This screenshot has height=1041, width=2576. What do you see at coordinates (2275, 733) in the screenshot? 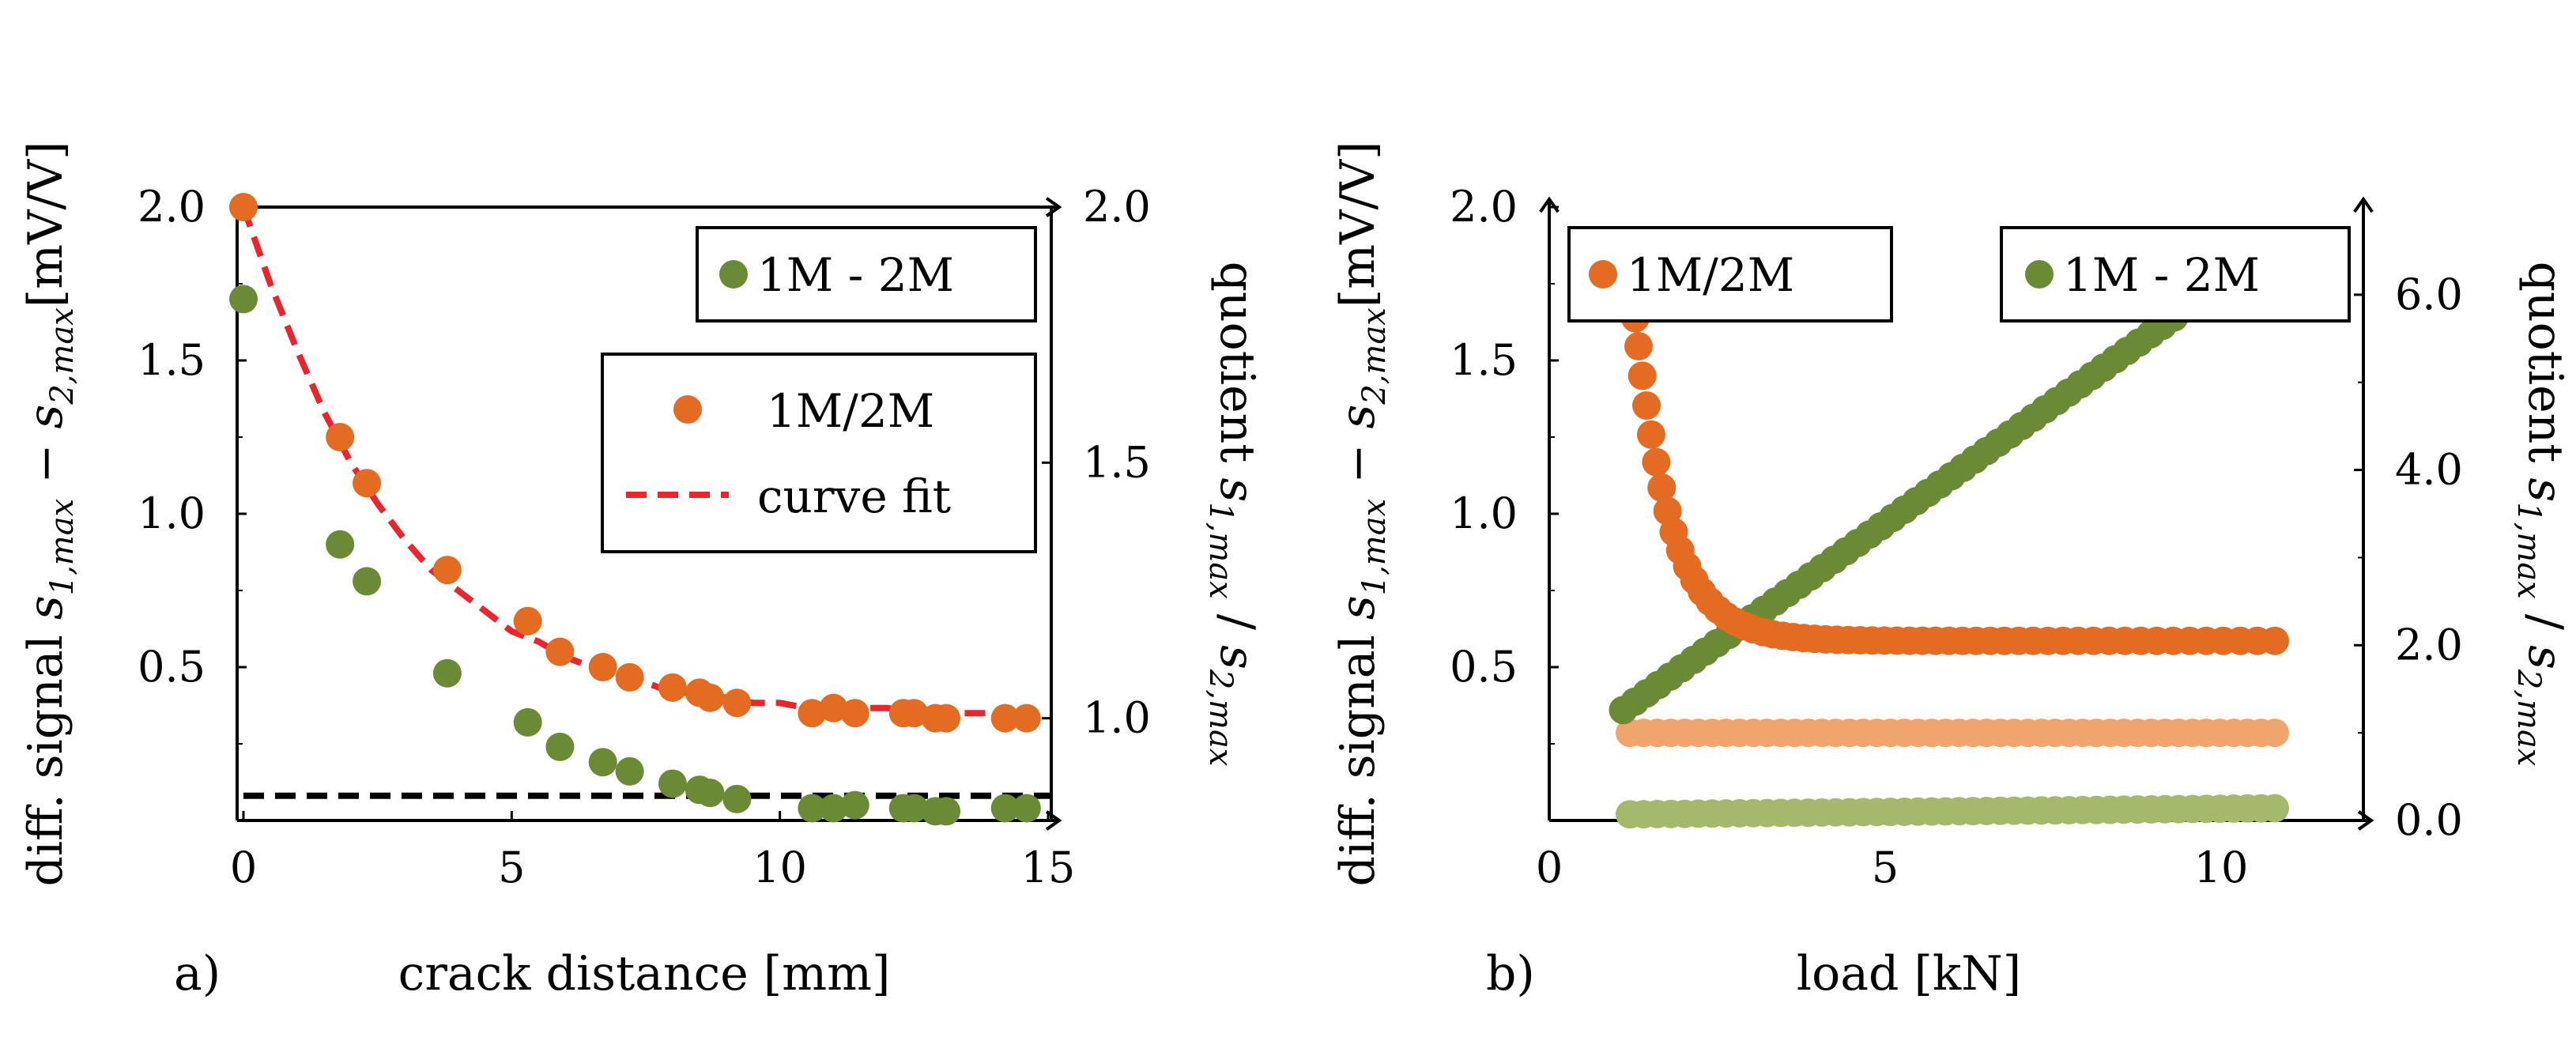
I see `reference-quotient-point` at bounding box center [2275, 733].